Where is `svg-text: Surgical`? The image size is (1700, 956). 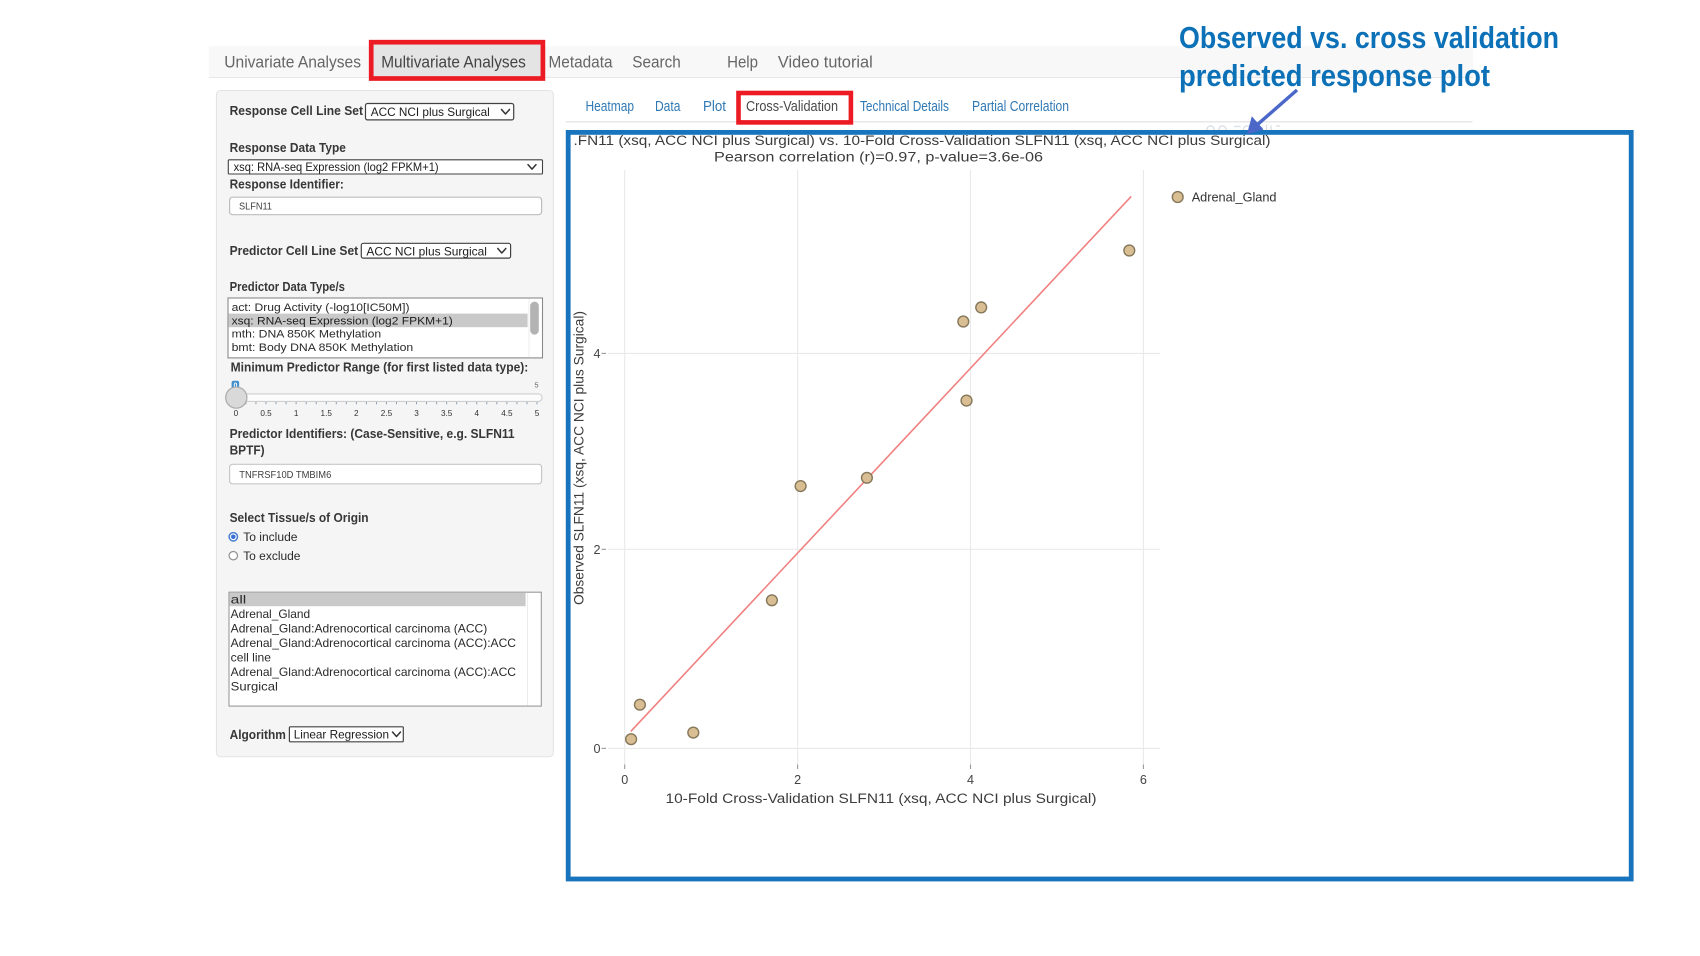
svg-text: Surgical is located at coordinates (254, 686).